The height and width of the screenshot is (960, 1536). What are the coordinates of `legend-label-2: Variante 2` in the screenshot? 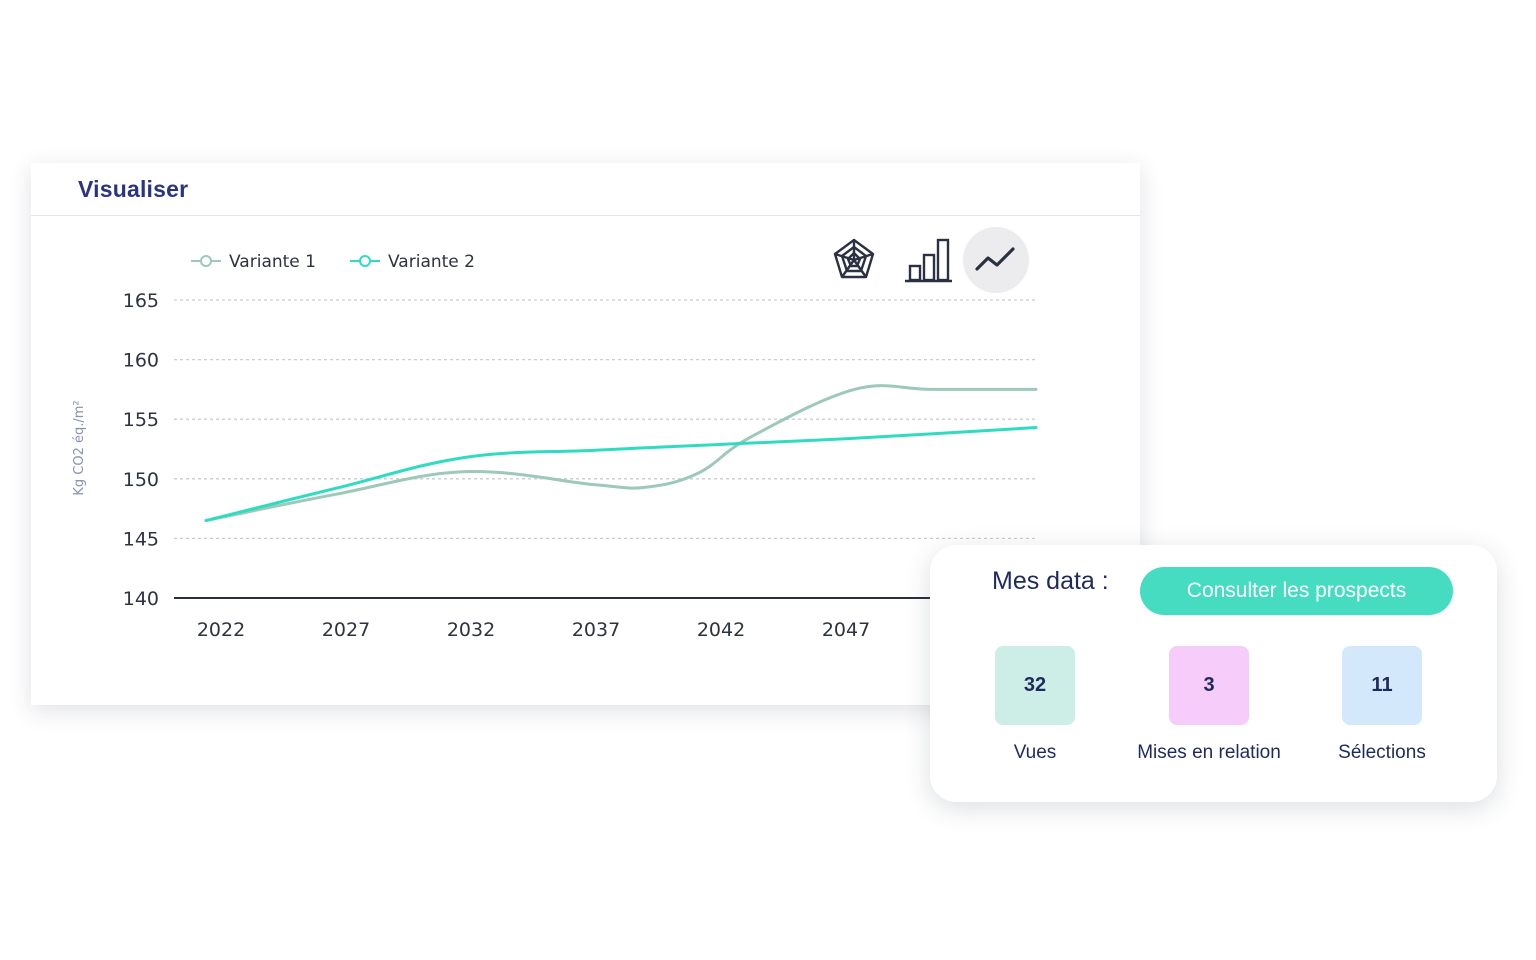 It's located at (431, 262).